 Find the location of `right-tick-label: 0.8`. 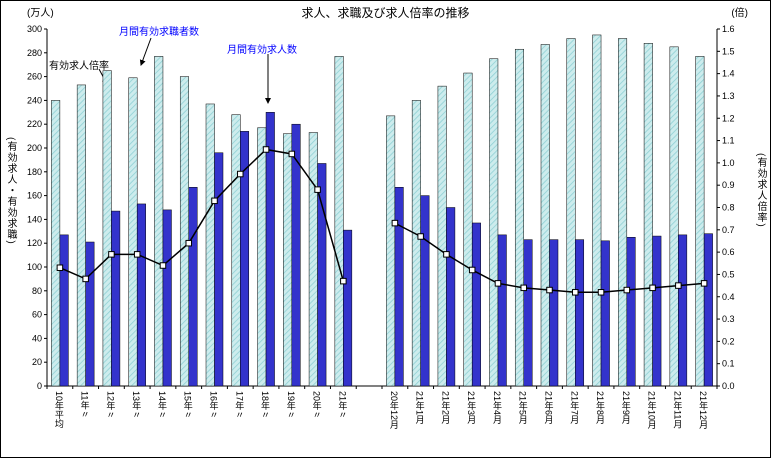

right-tick-label: 0.8 is located at coordinates (728, 208).